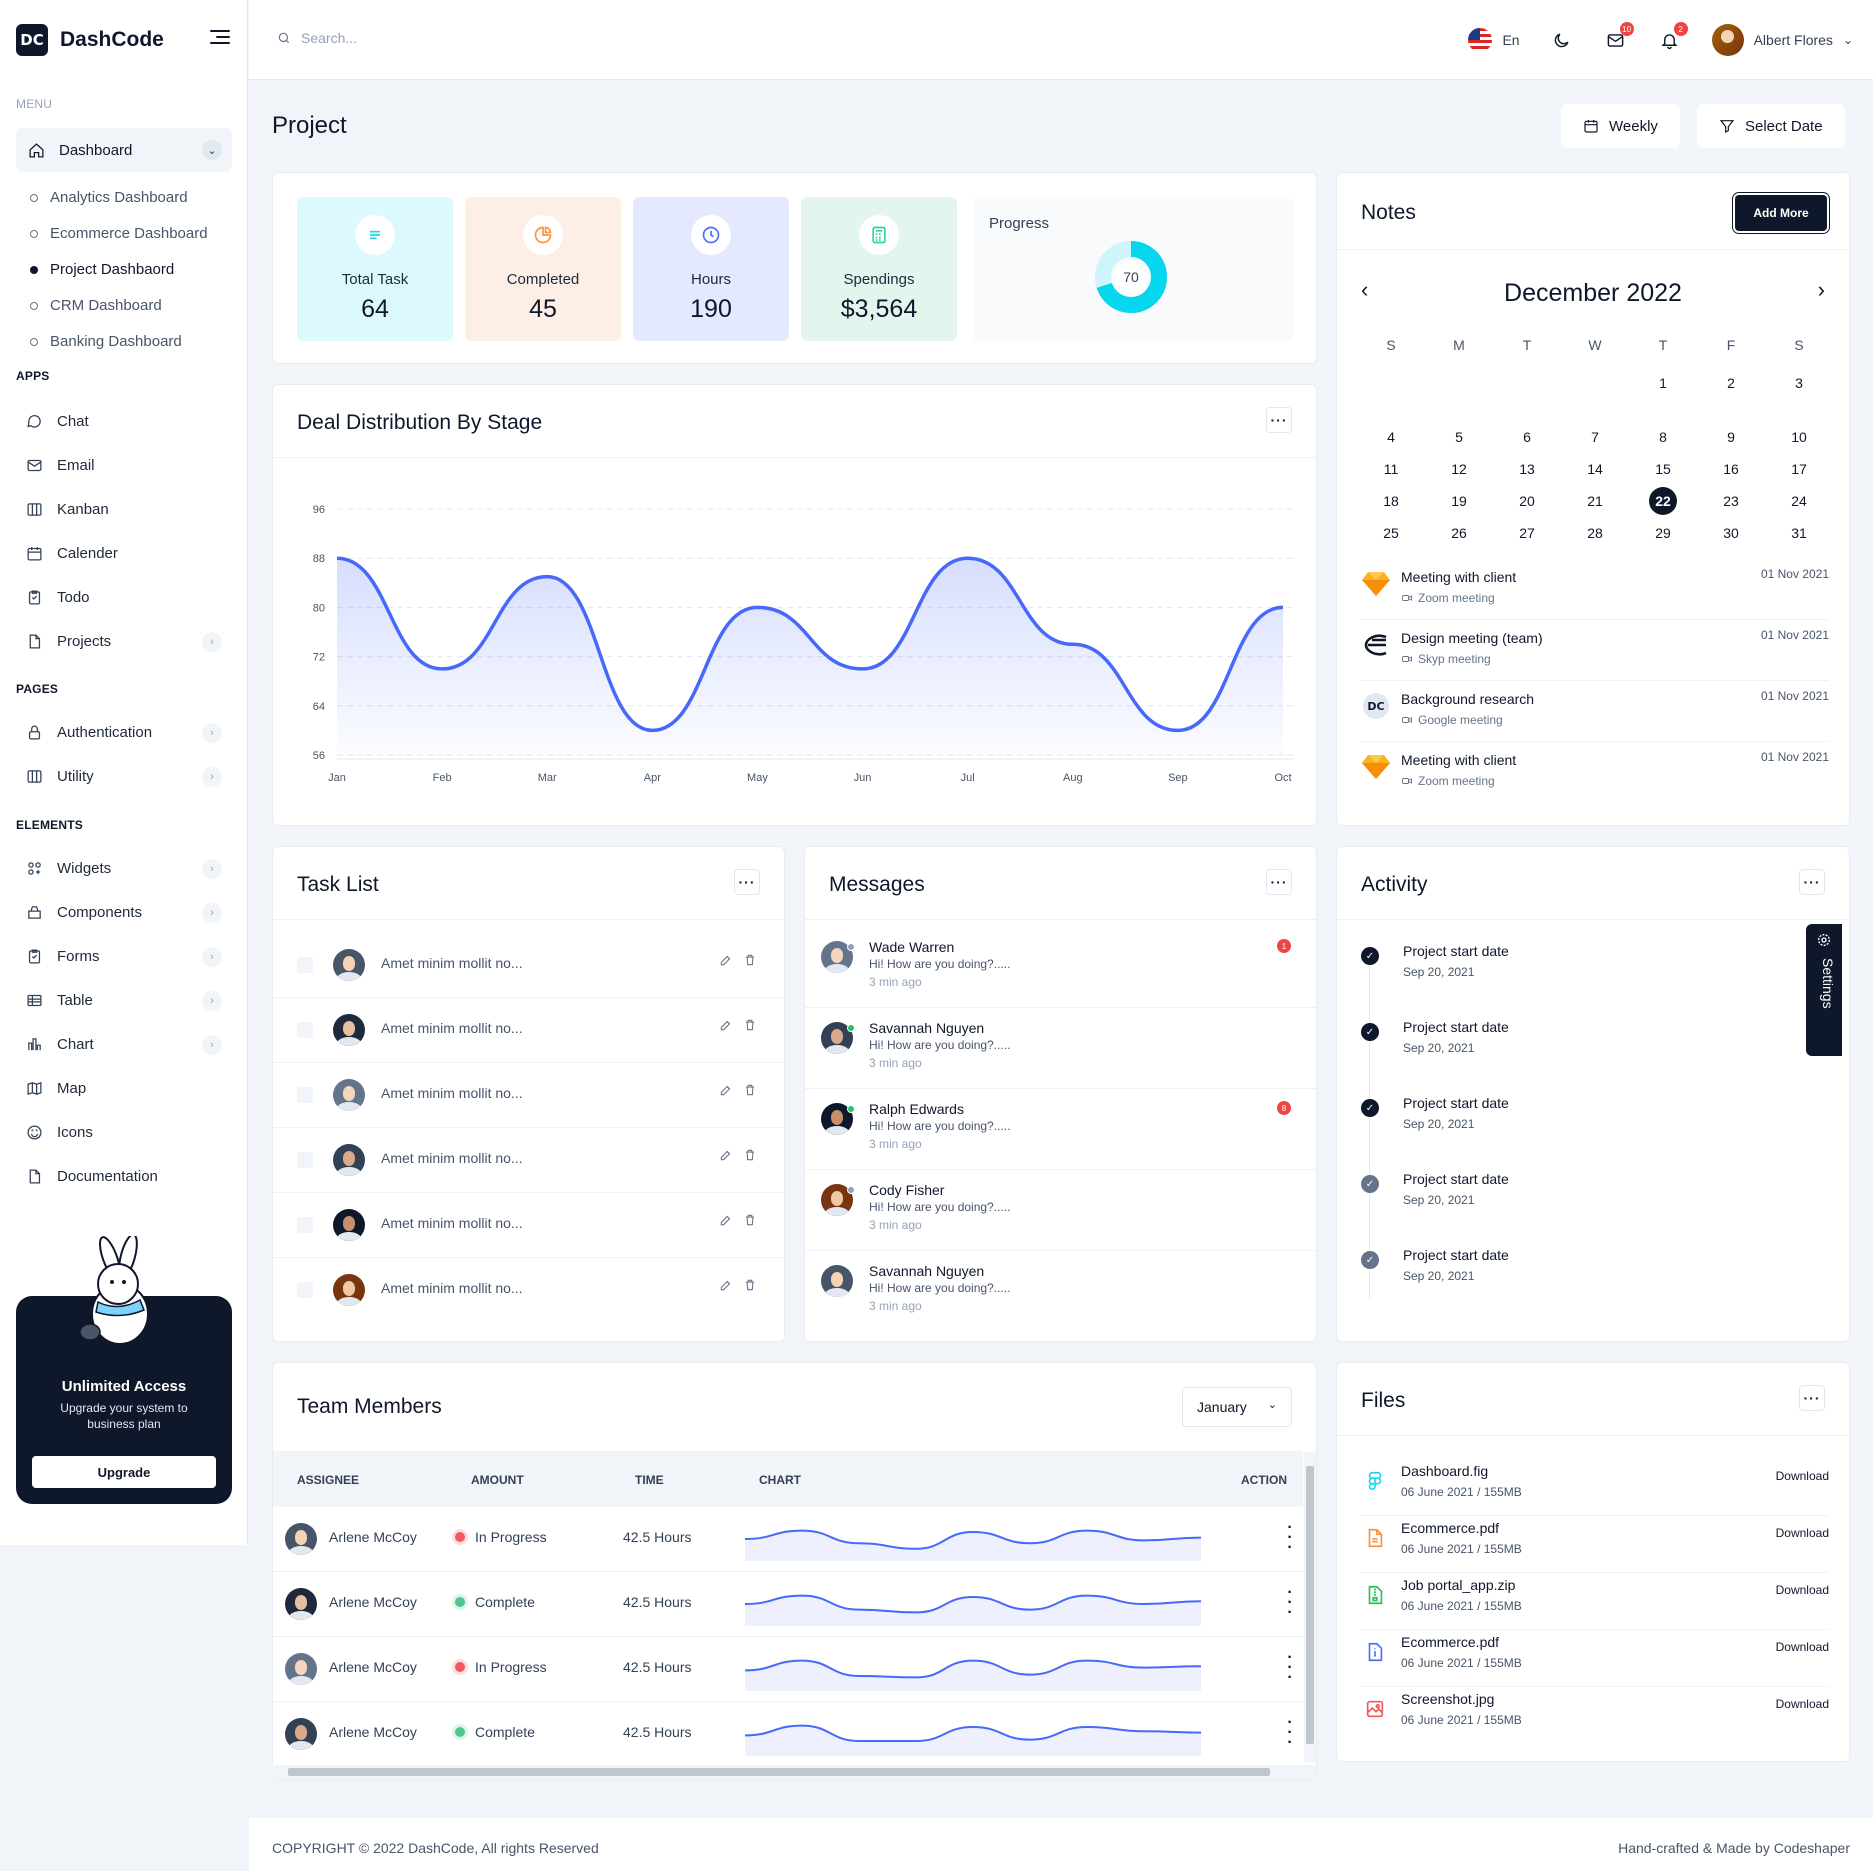 Image resolution: width=1873 pixels, height=1871 pixels. Describe the element at coordinates (106, 341) in the screenshot. I see `sidebar-subitem: Banking Dashboard` at that location.